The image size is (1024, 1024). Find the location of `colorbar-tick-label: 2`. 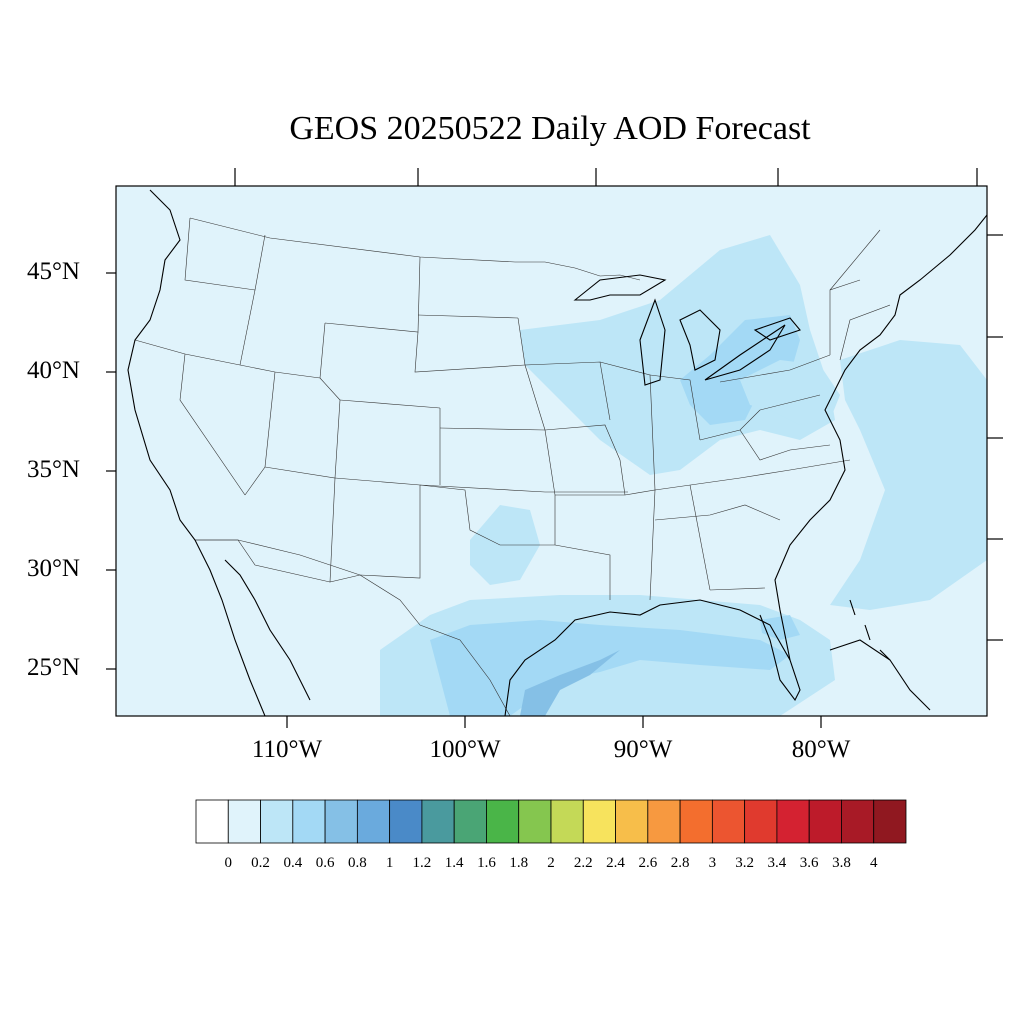

colorbar-tick-label: 2 is located at coordinates (551, 863).